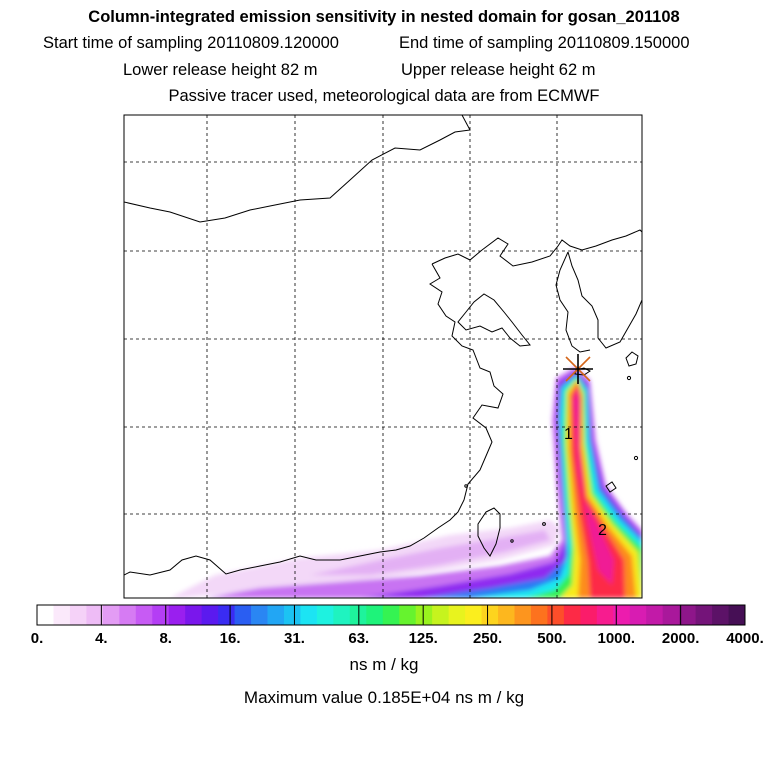 The image size is (768, 768). Describe the element at coordinates (430, 552) in the screenshot. I see `plume-faint-north-band` at that location.